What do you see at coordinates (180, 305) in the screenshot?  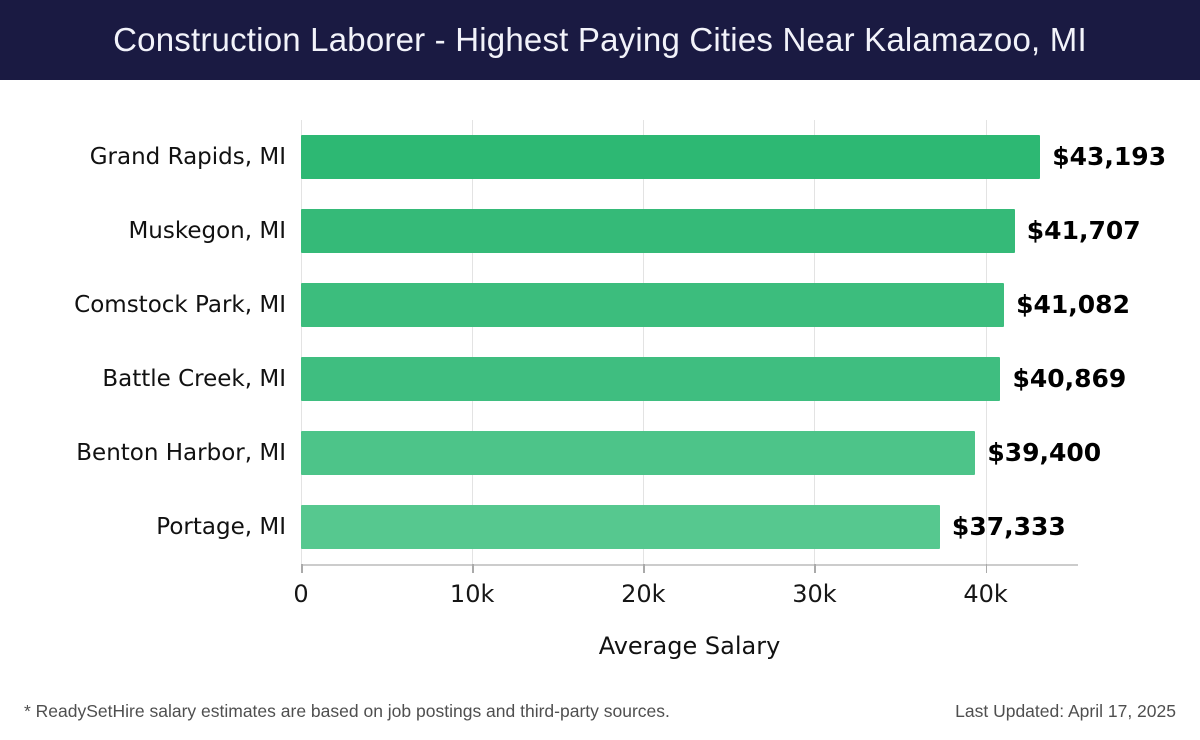 I see `category-label: Comstock Park, MI` at bounding box center [180, 305].